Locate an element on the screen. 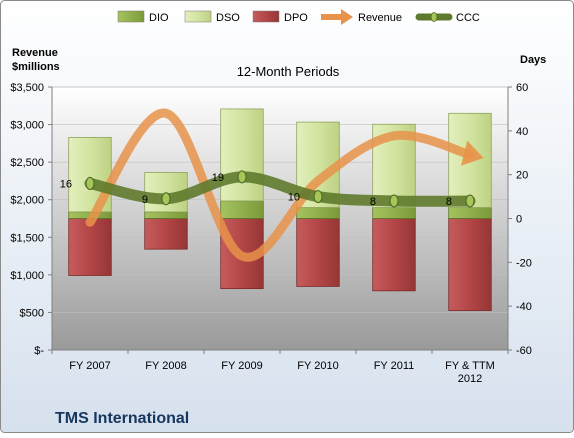 The image size is (574, 438). legend-label: DPO is located at coordinates (296, 18).